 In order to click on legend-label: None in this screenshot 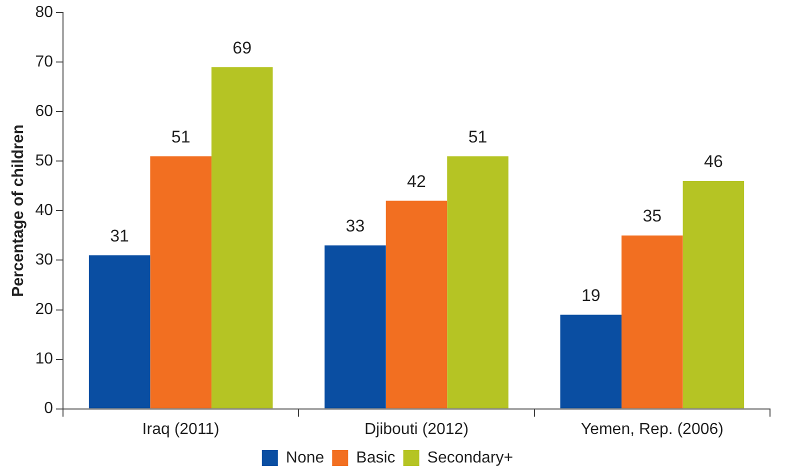, I will do `click(305, 457)`.